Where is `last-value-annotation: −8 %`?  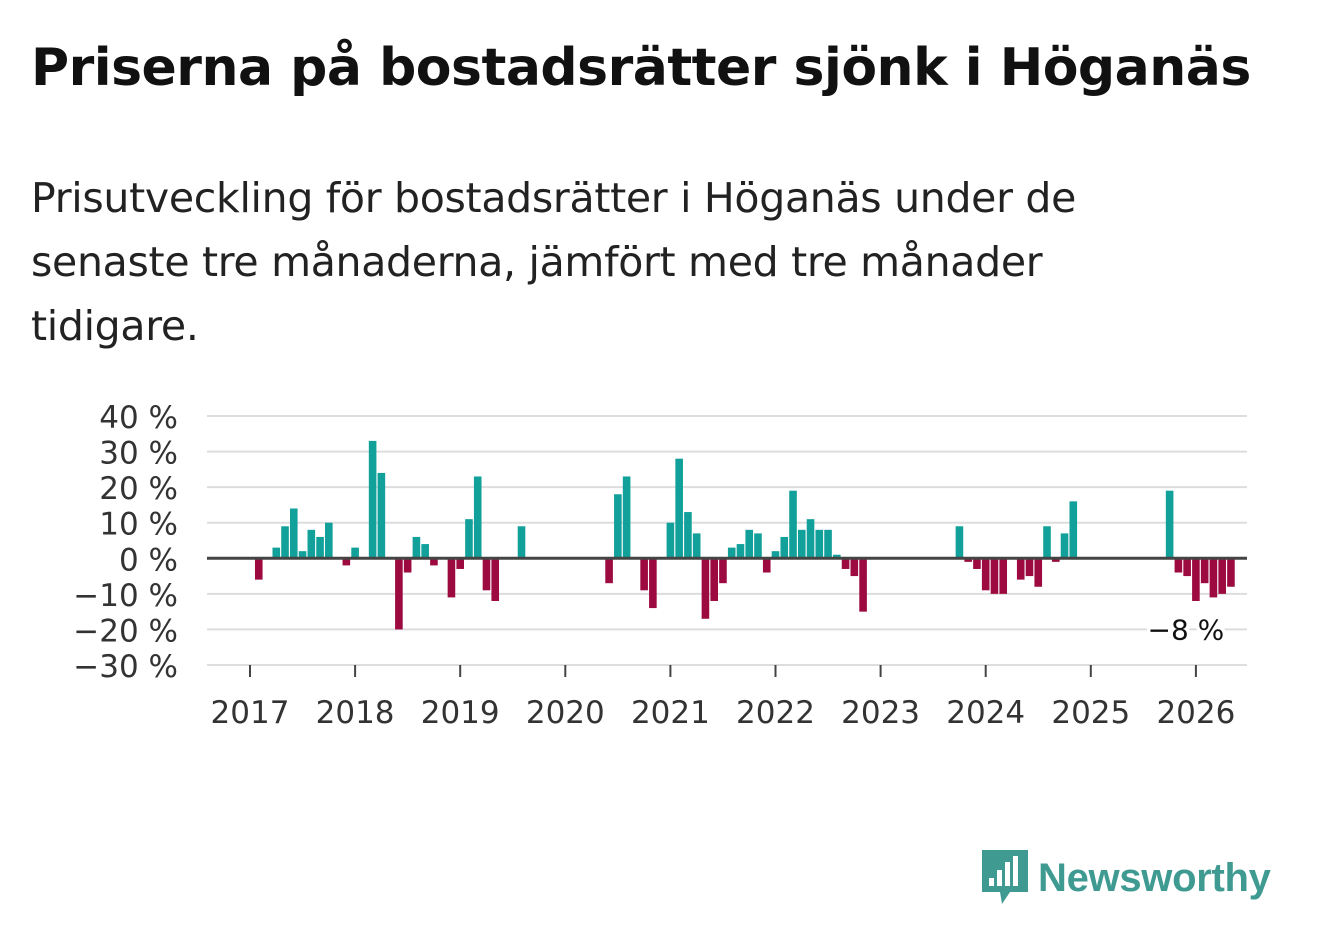 last-value-annotation: −8 % is located at coordinates (1186, 630).